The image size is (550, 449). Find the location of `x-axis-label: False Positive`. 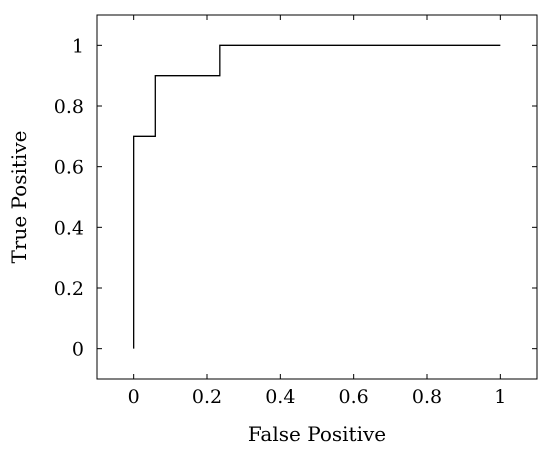

x-axis-label: False Positive is located at coordinates (317, 434).